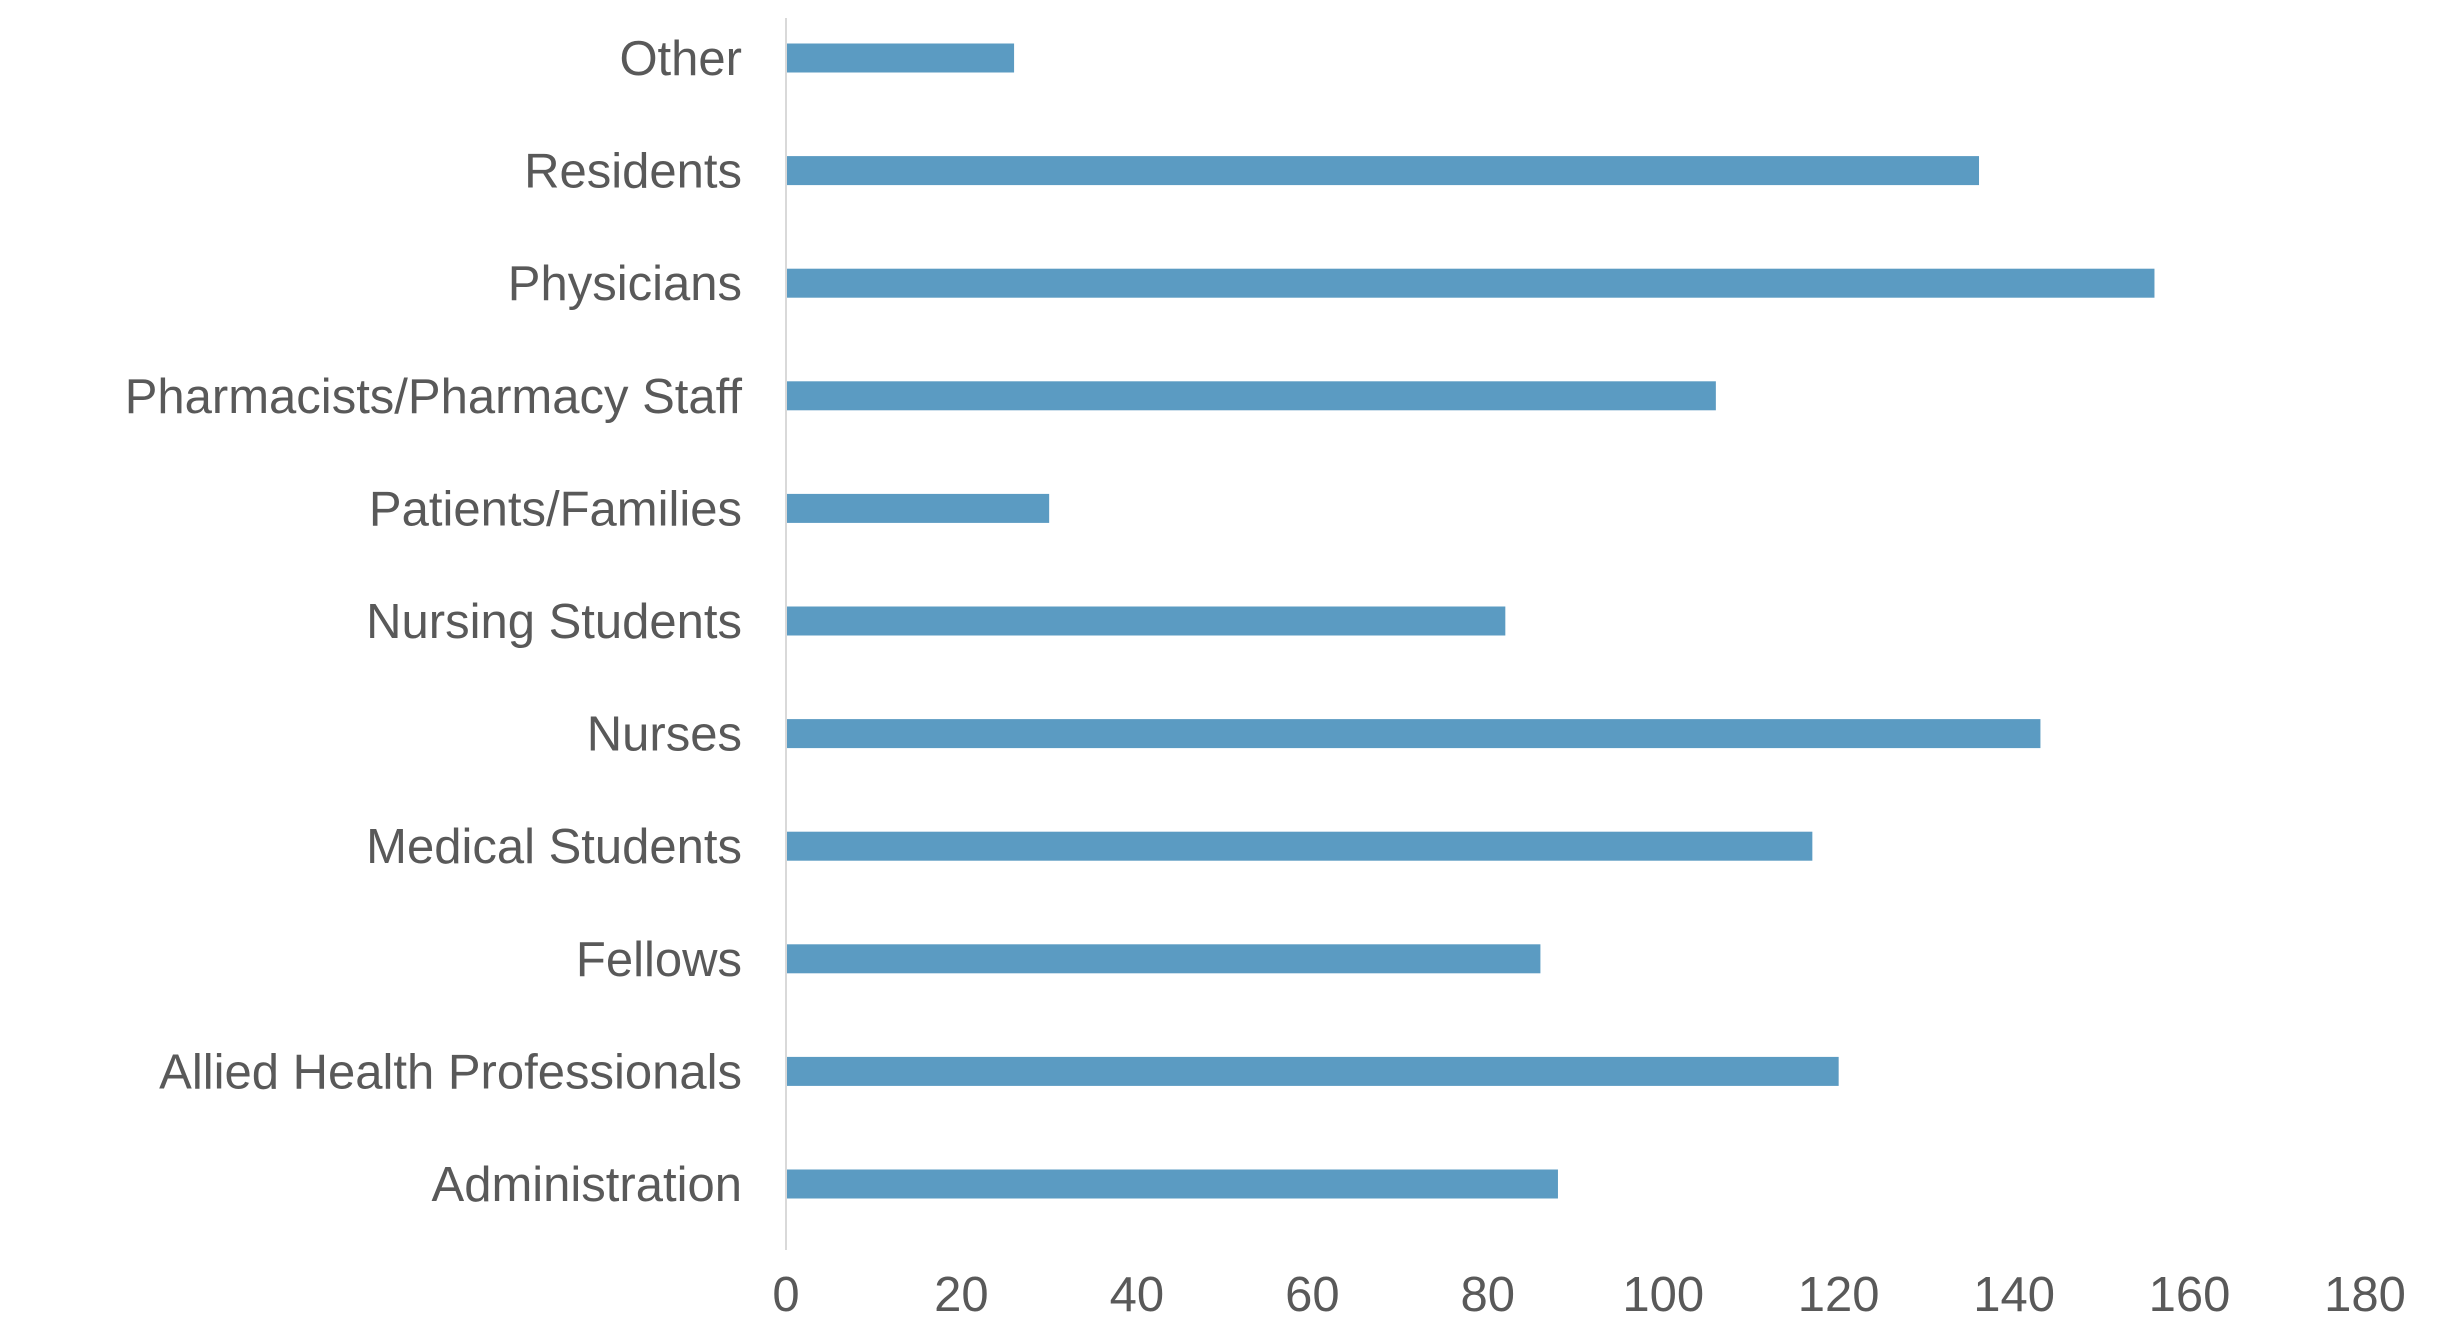 The image size is (2457, 1324). I want to click on x-tick-label-100: 100, so click(1663, 1293).